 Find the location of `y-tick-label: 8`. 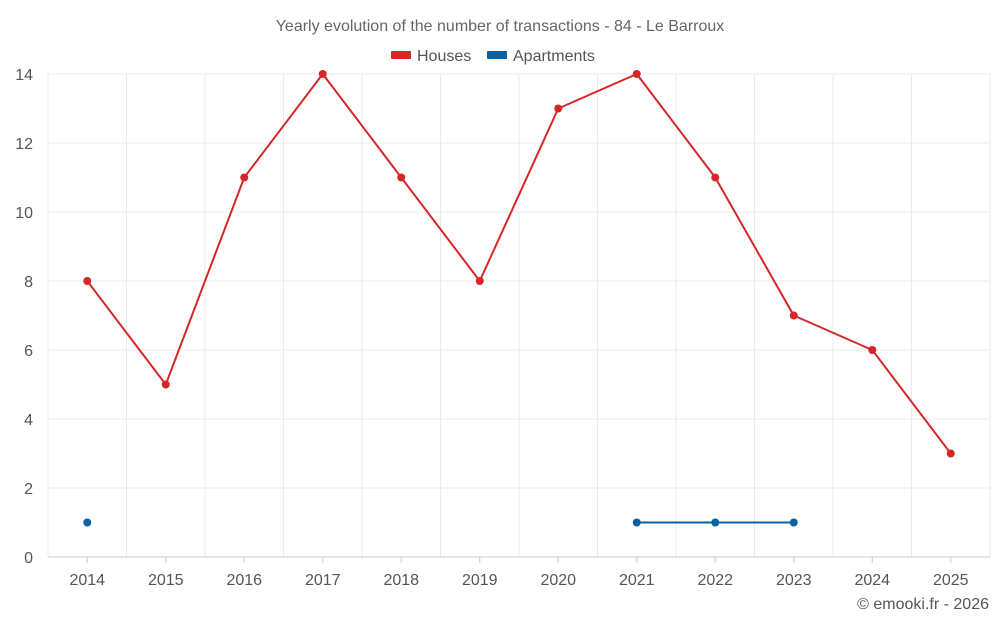

y-tick-label: 8 is located at coordinates (28, 282).